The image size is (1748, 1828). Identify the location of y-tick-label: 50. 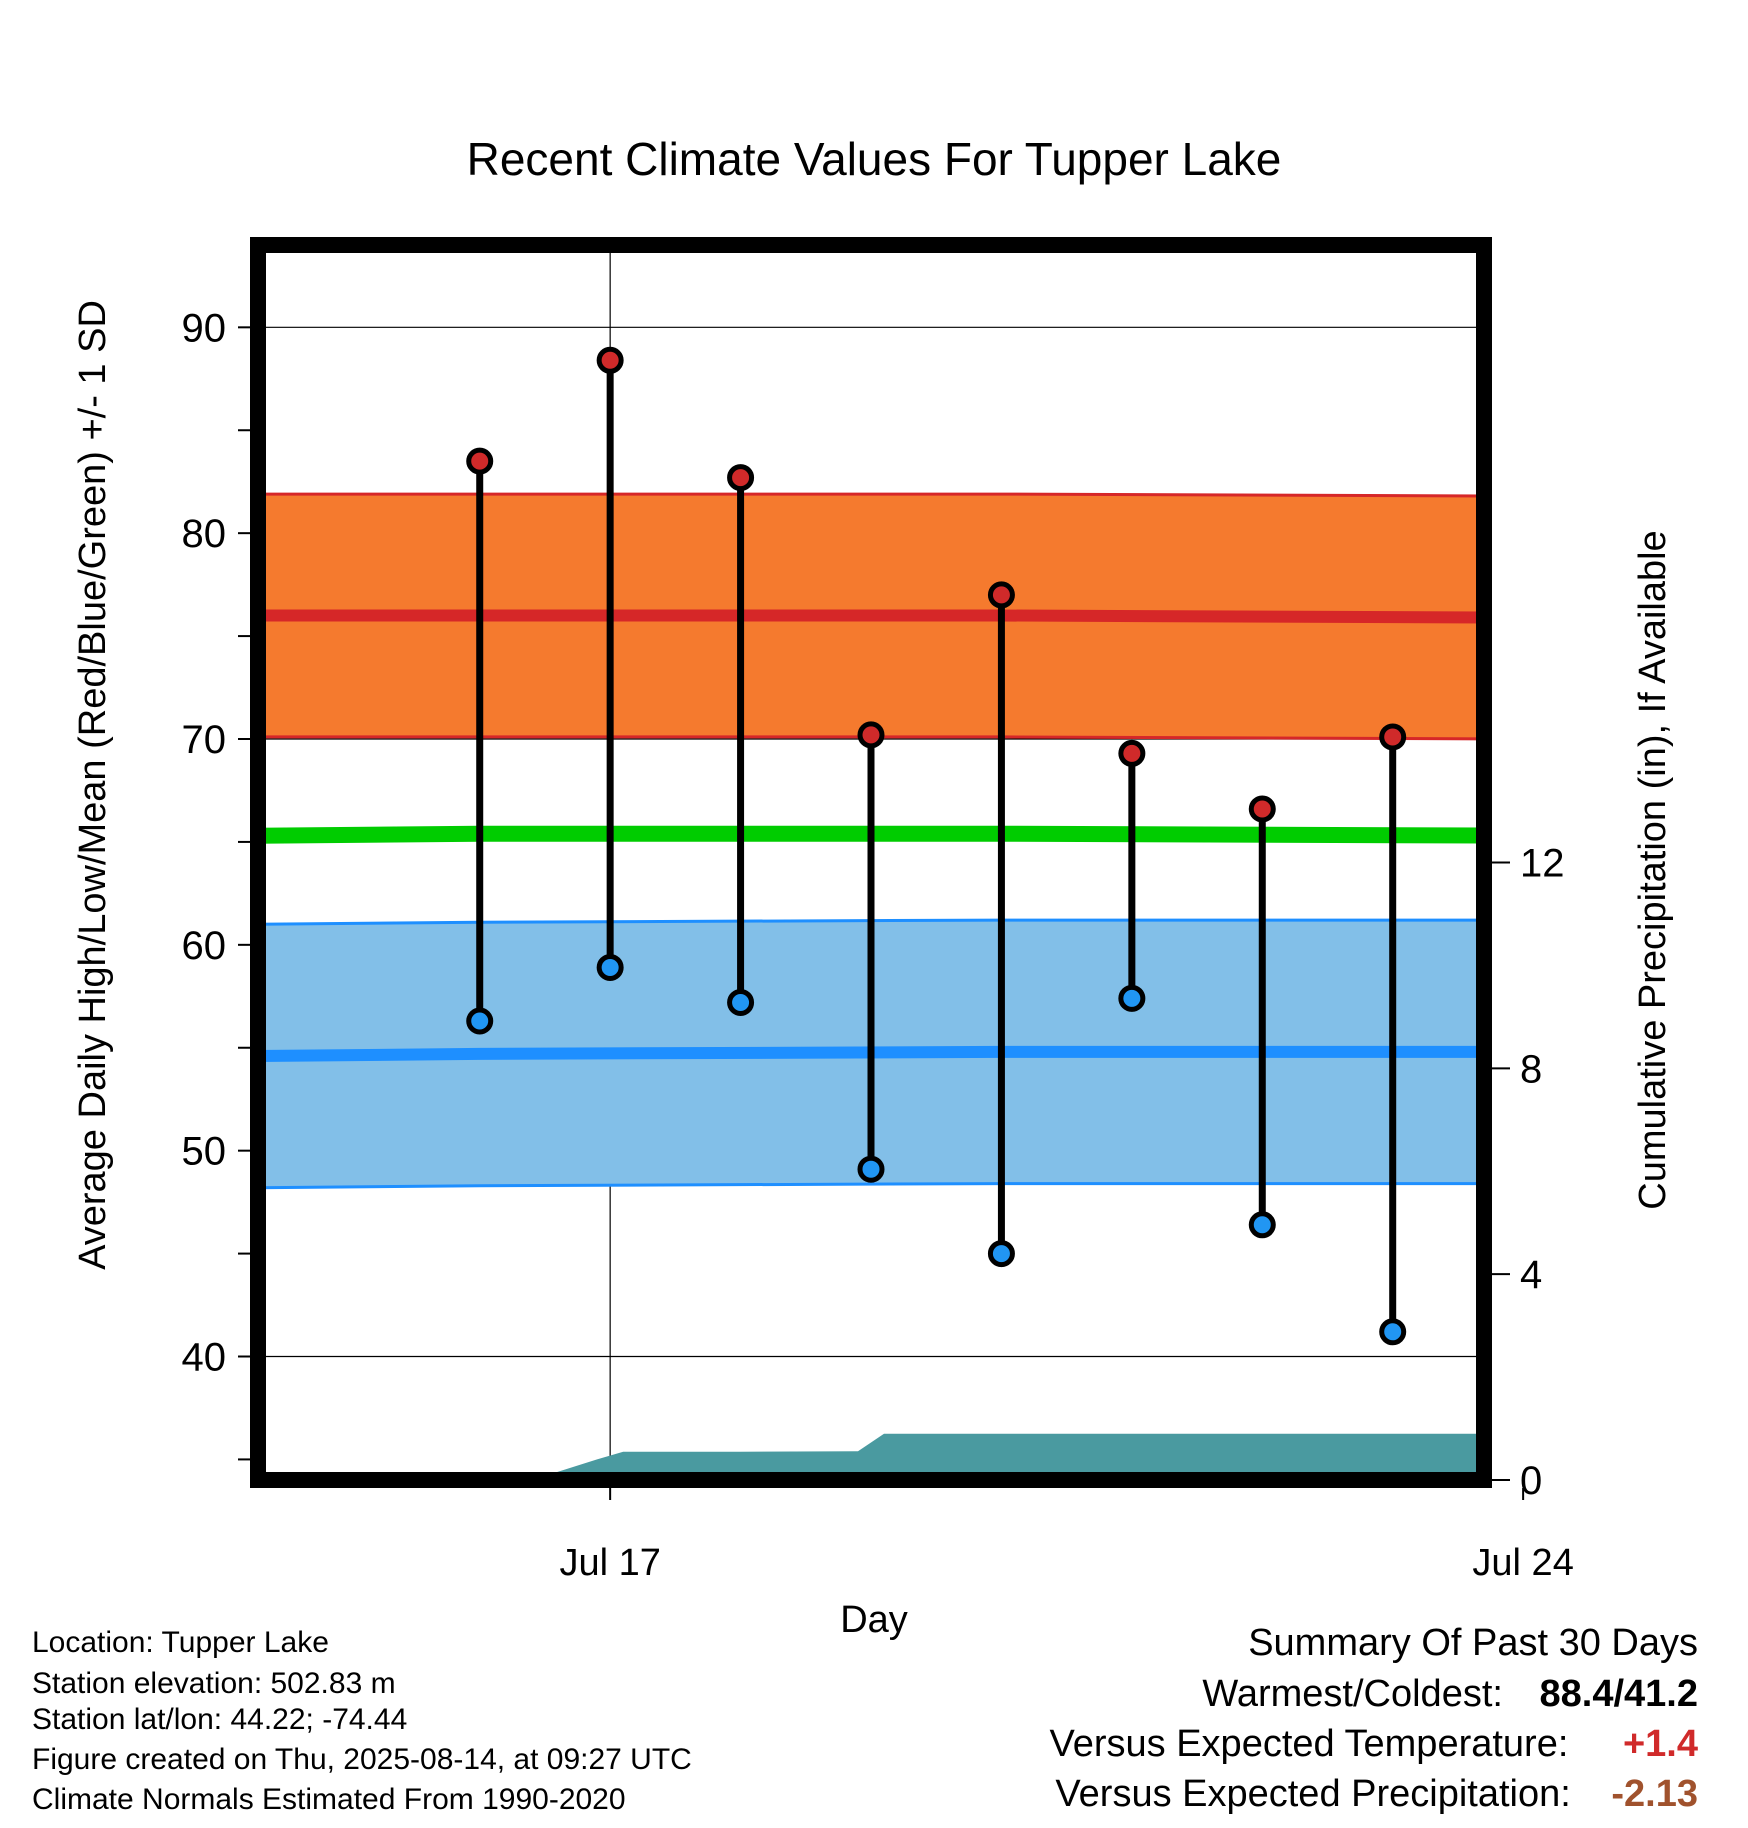
(204, 1152).